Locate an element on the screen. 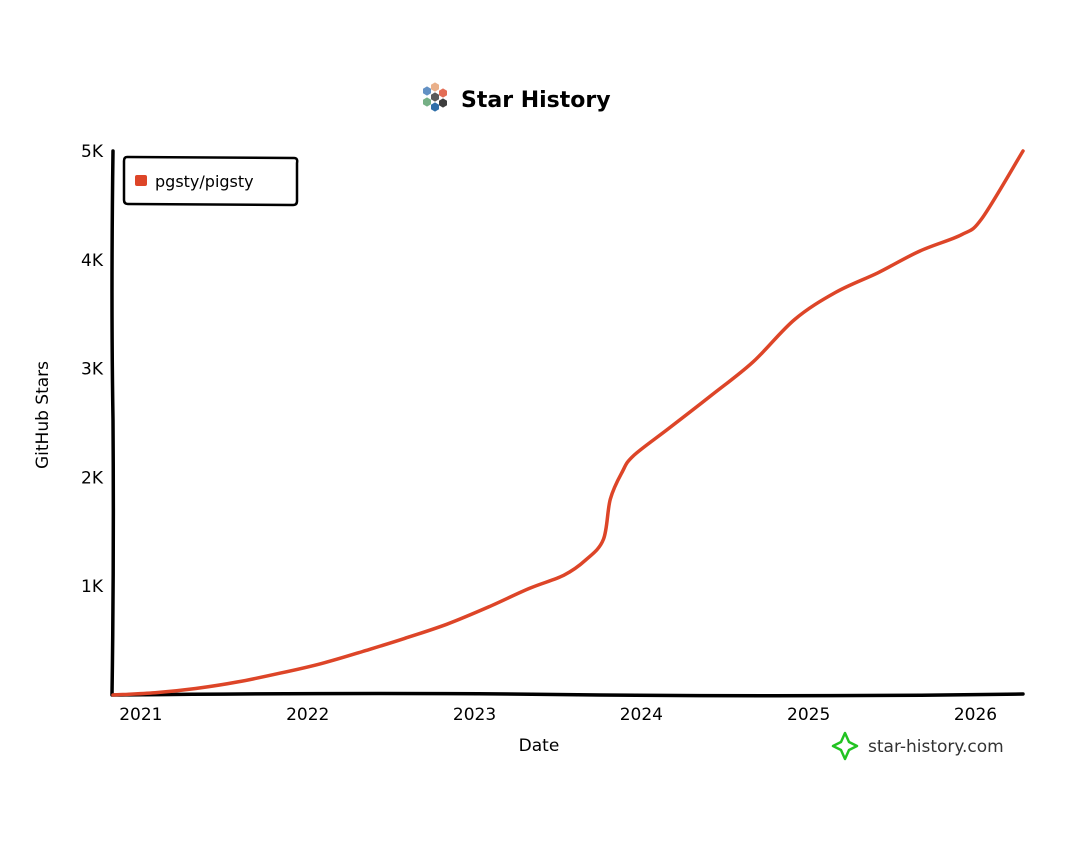  star-history-logo-icon is located at coordinates (435, 97).